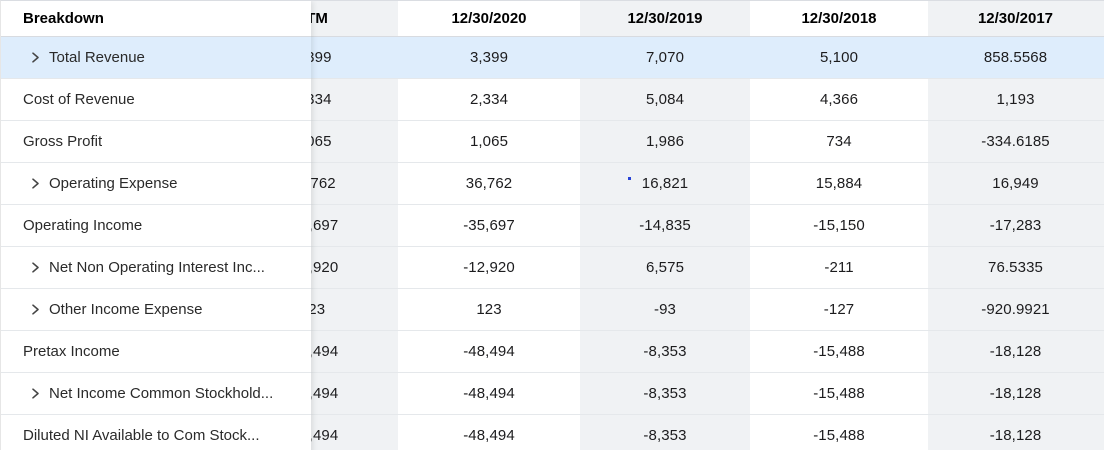 The height and width of the screenshot is (450, 1104). What do you see at coordinates (1015, 99) in the screenshot?
I see `cell-value: 1,193` at bounding box center [1015, 99].